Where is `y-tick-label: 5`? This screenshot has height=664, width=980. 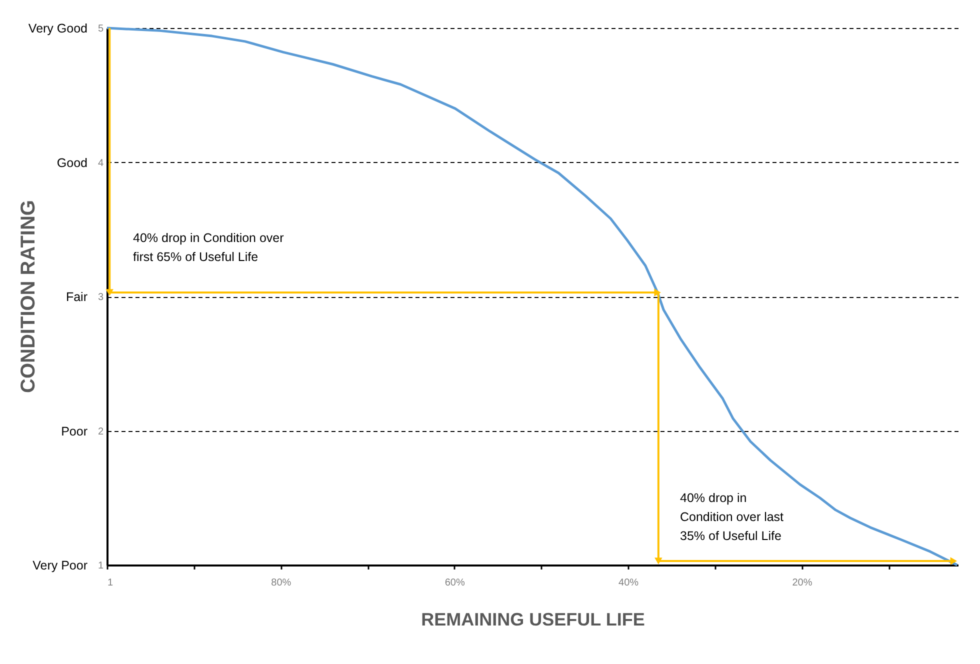 y-tick-label: 5 is located at coordinates (101, 29).